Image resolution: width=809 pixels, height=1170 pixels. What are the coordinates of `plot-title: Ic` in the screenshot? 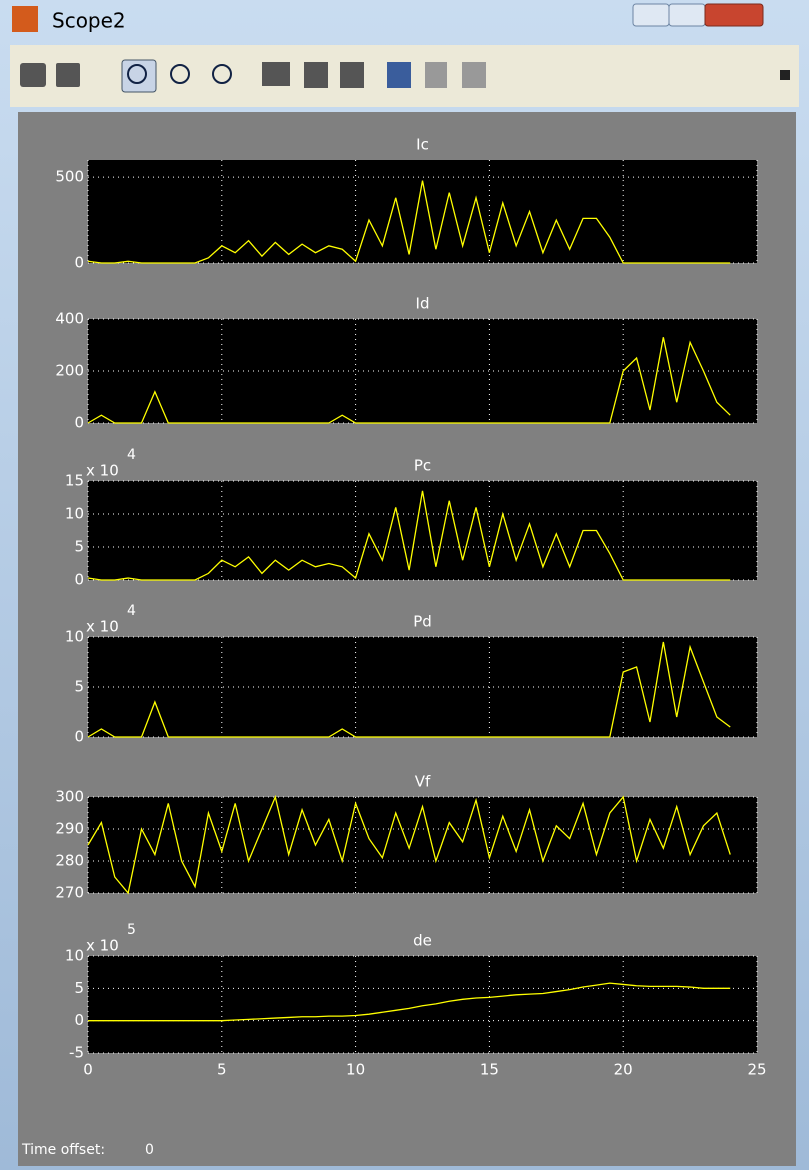 It's located at (422, 145).